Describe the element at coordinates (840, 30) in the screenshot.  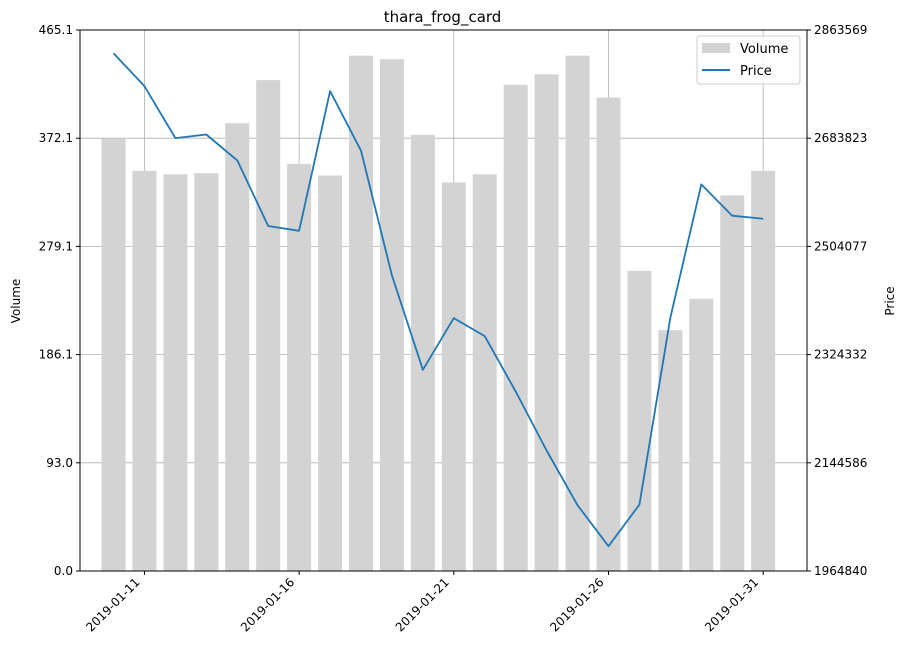
I see `y-right-tick-label: 2863569` at that location.